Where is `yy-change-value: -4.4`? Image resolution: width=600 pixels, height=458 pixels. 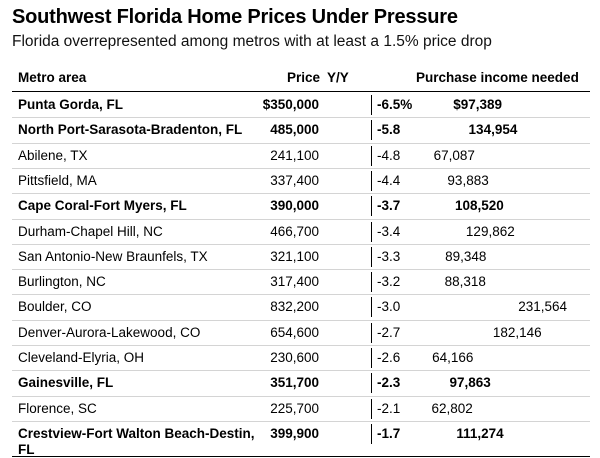
yy-change-value: -4.4 is located at coordinates (389, 180).